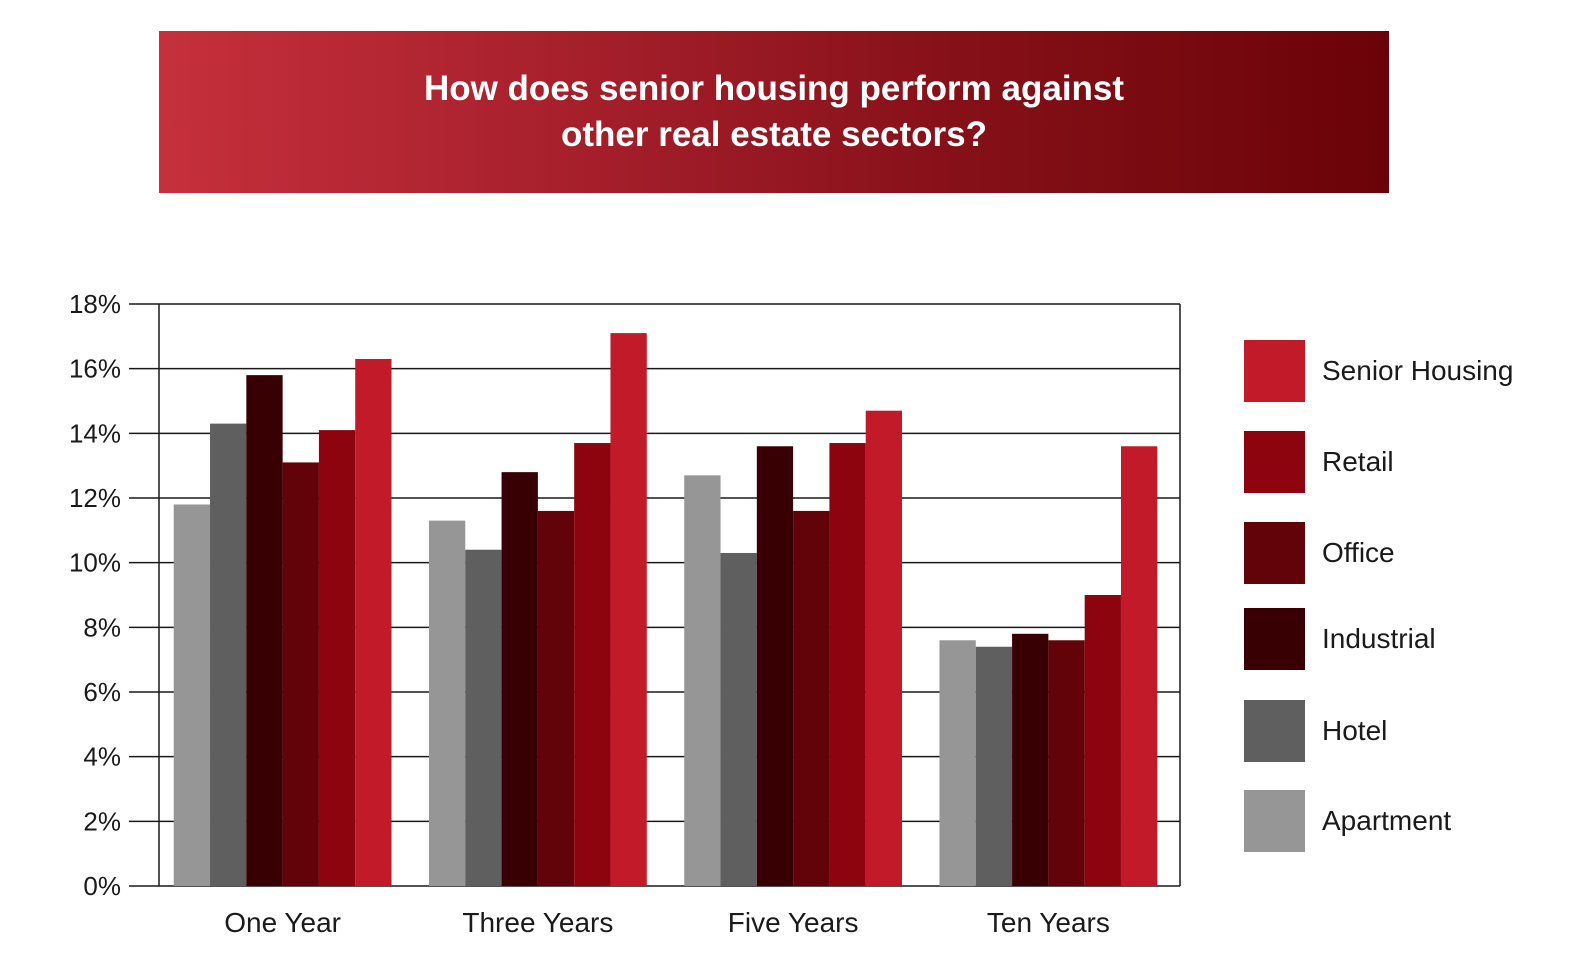  What do you see at coordinates (1414, 553) in the screenshot?
I see `legend-item-office: Office` at bounding box center [1414, 553].